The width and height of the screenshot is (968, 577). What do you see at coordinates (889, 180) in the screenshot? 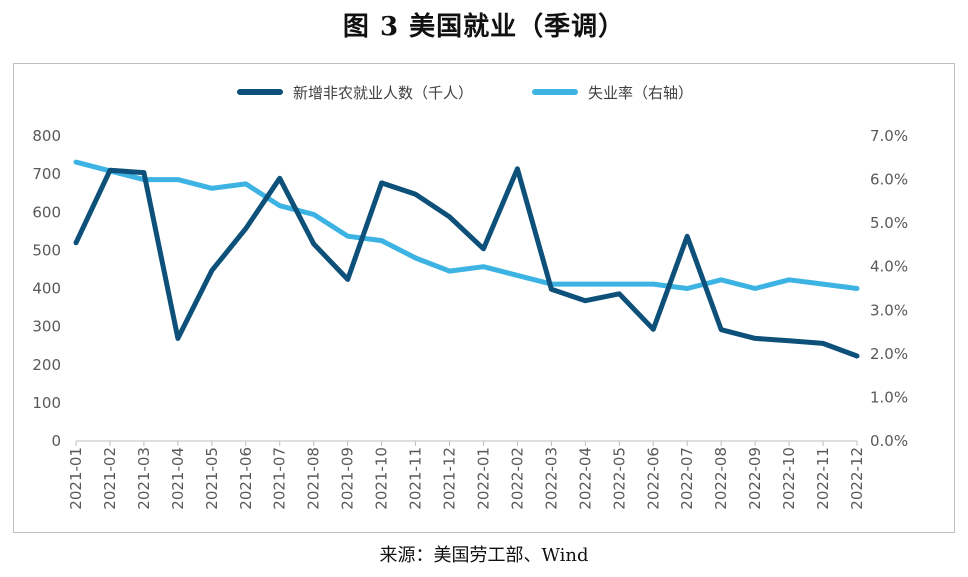
I see `right-axis-tick-label: 6.0%` at bounding box center [889, 180].